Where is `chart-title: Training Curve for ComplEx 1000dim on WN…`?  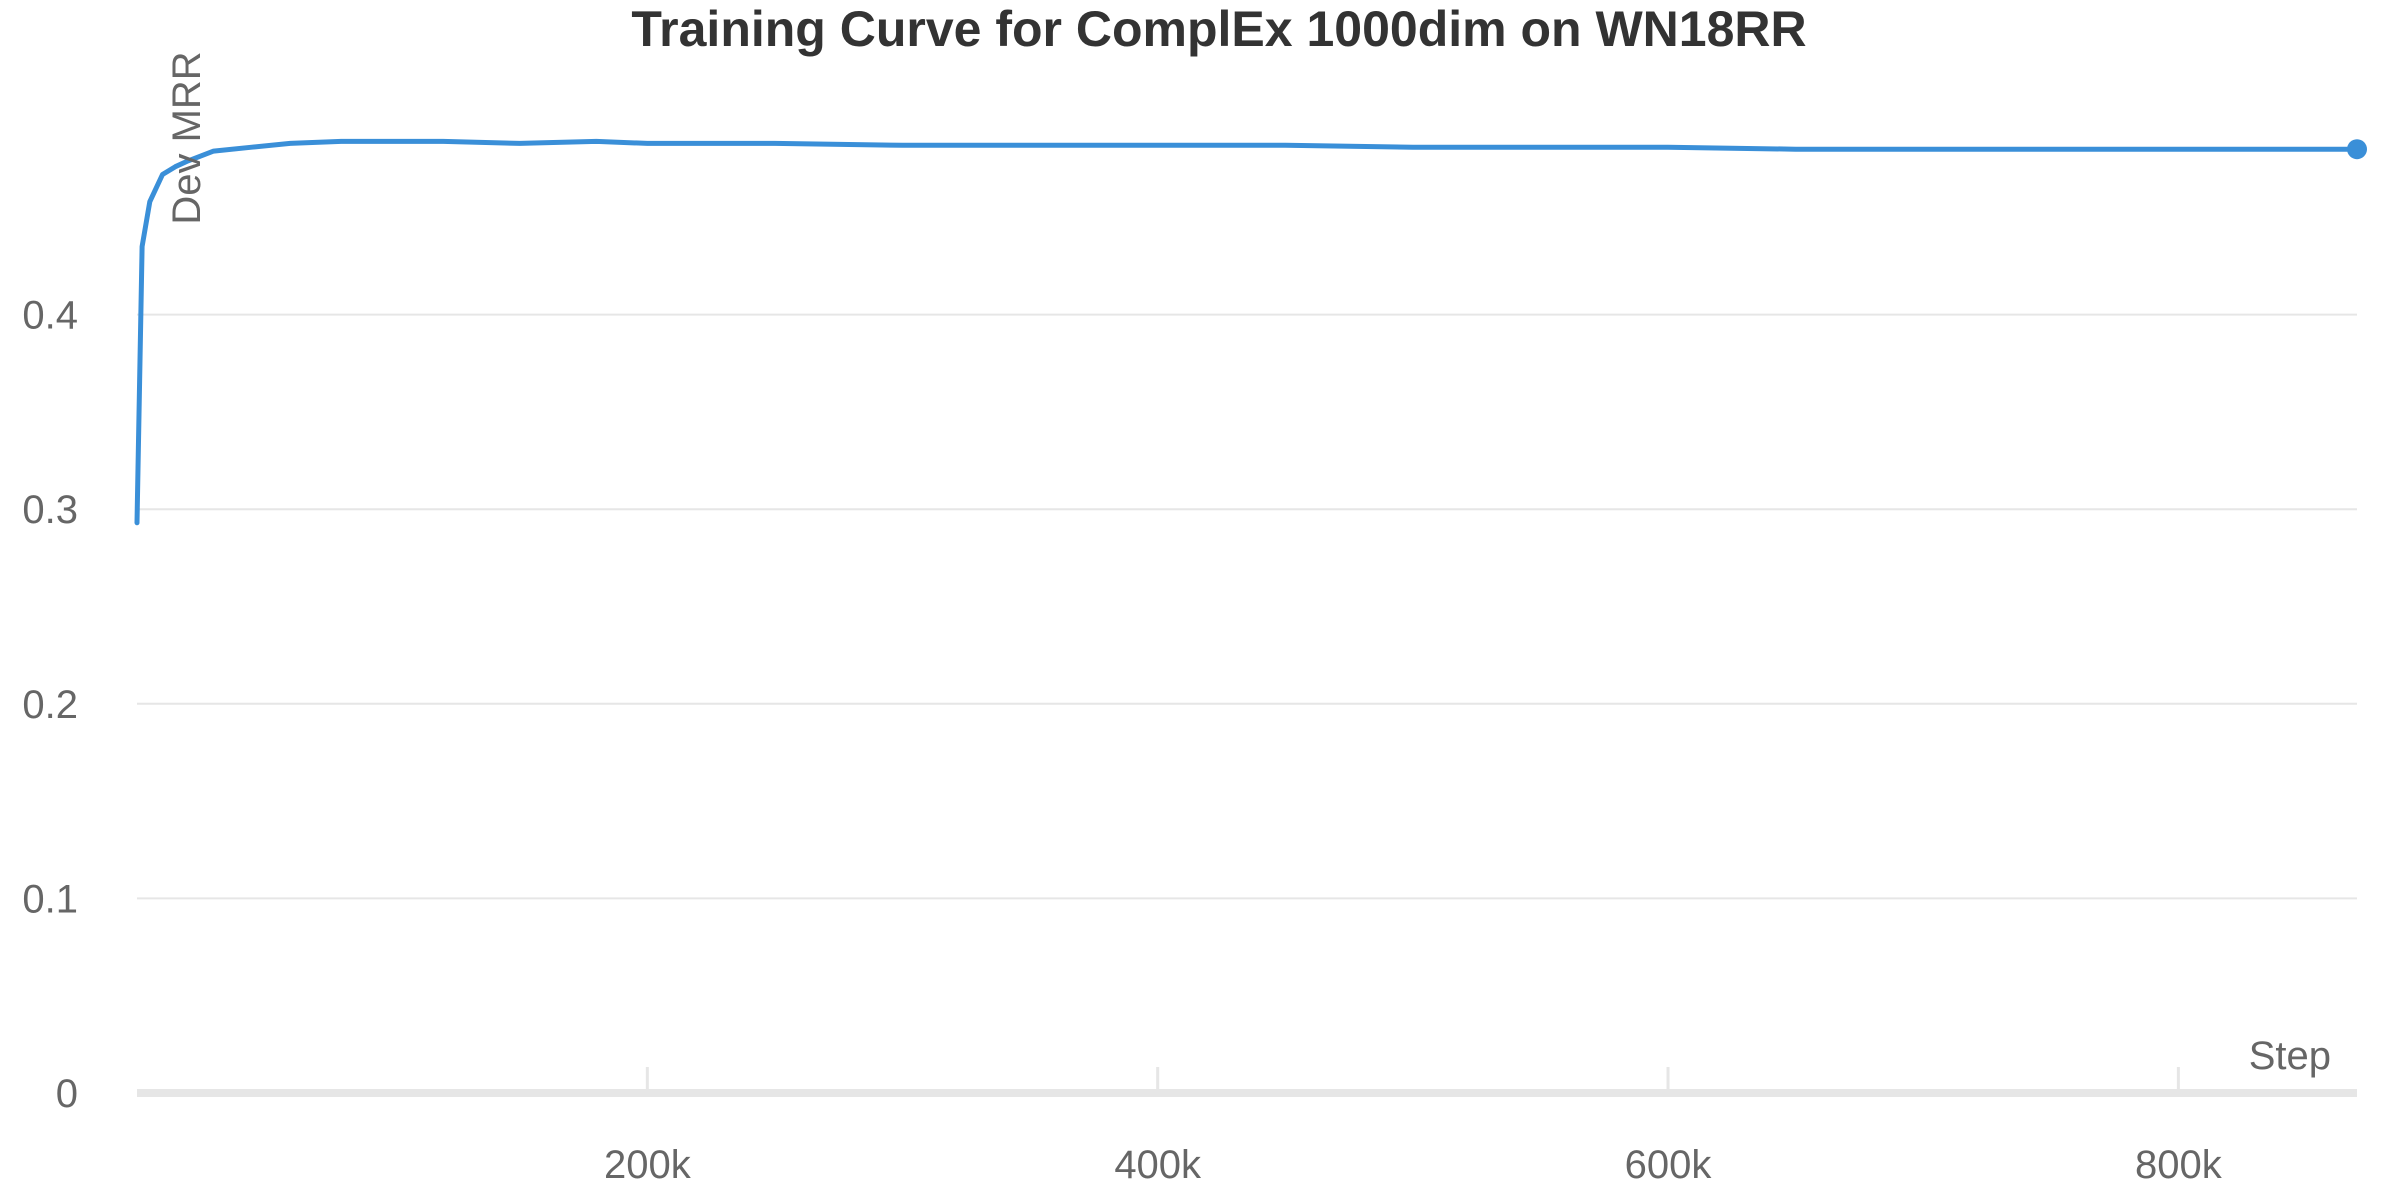
chart-title: Training Curve for ComplEx 1000dim on WN… is located at coordinates (1218, 29).